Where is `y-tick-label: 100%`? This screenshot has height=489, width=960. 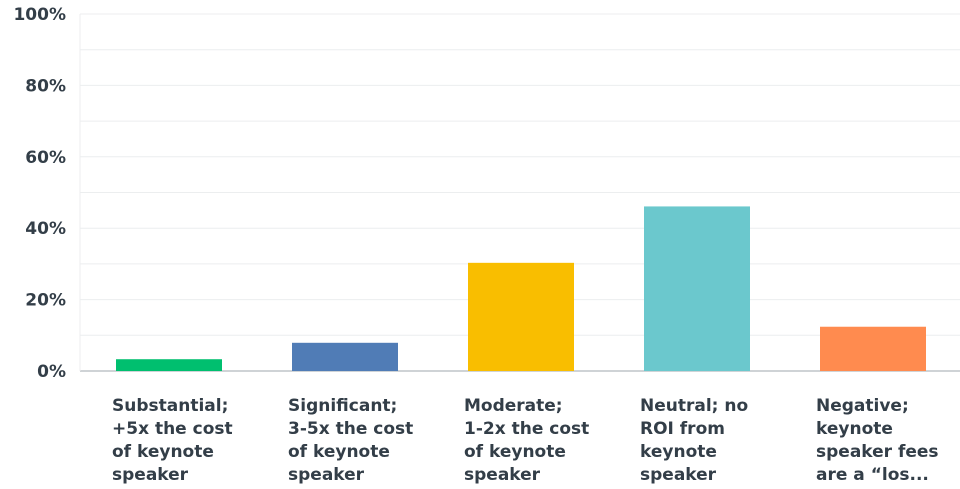
y-tick-label: 100% is located at coordinates (39, 15).